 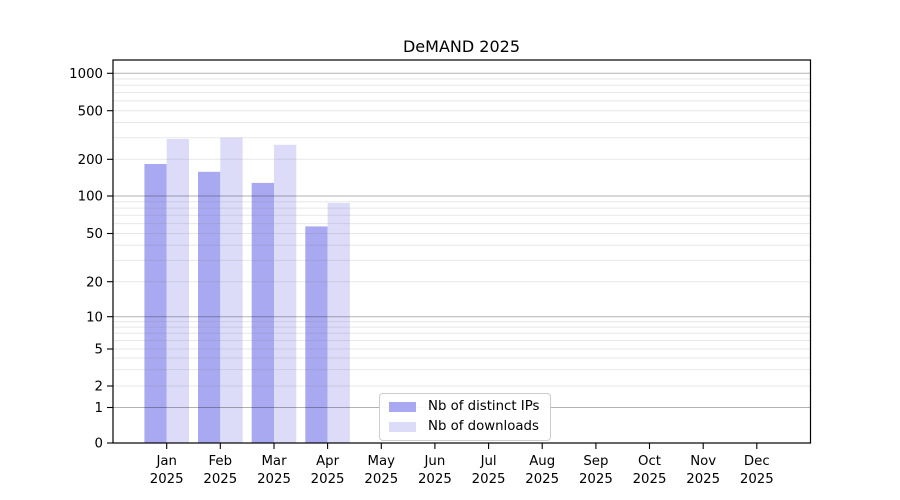 What do you see at coordinates (542, 479) in the screenshot?
I see `x-tick-label-aug-year: 2025` at bounding box center [542, 479].